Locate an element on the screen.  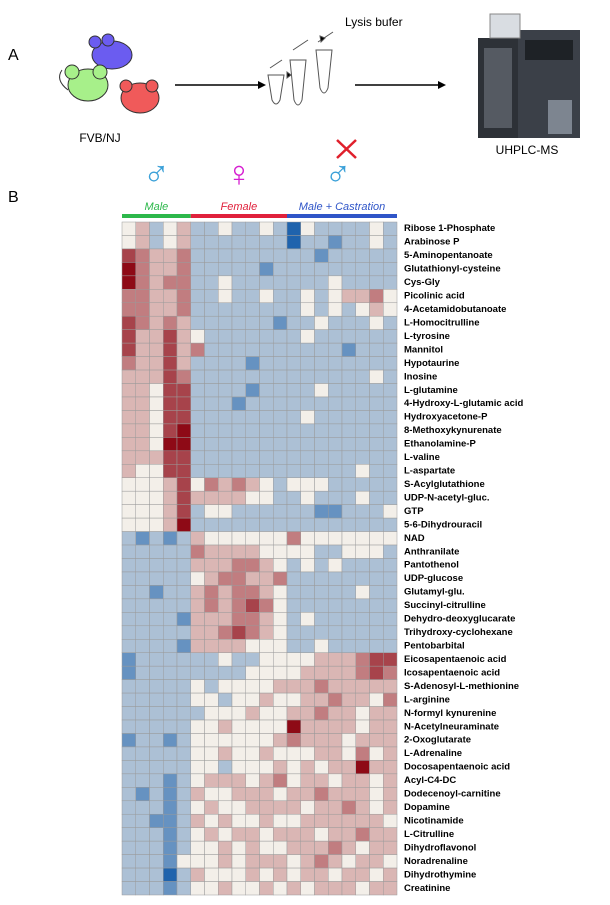
row-label: 5-6-Dihydrouracil is located at coordinates (443, 524).